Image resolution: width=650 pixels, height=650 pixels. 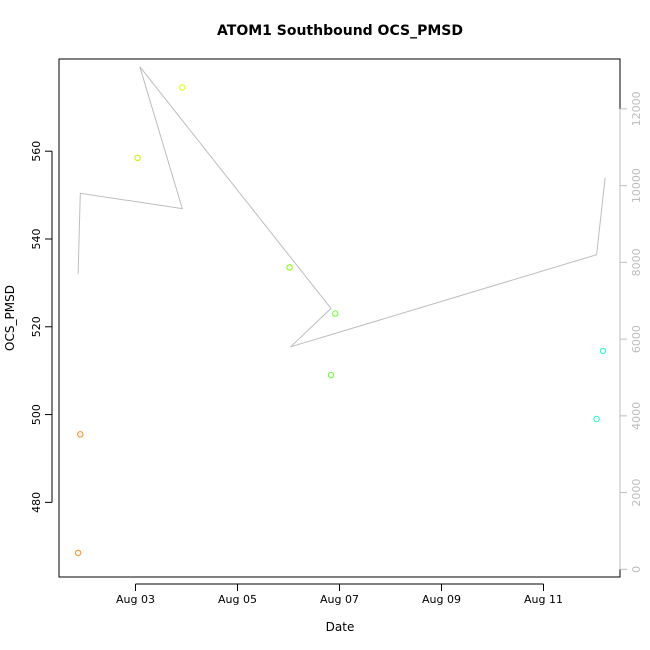 I want to click on x-axis: Aug 03 Aug 05 Aug 07 Aug 09 Aug 11, so click(x=339, y=594).